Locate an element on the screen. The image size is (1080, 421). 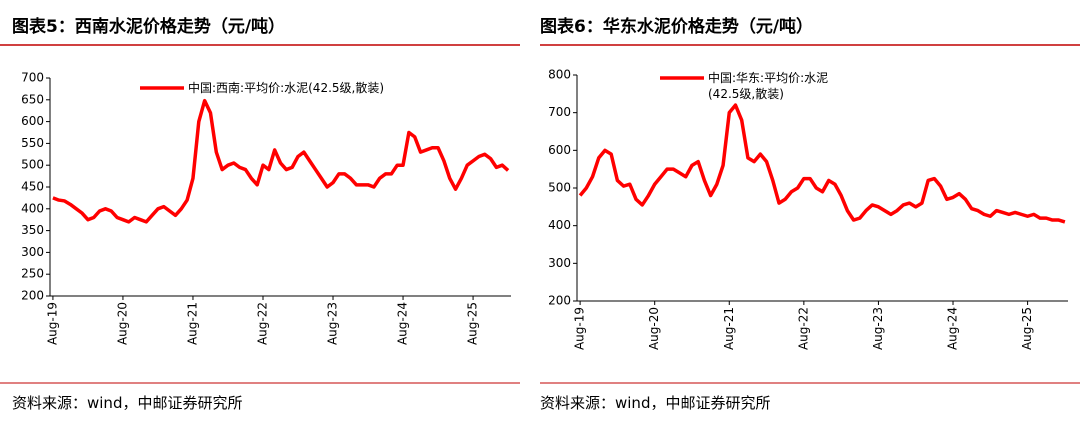
y-tick-label: 350 is located at coordinates (32, 230).